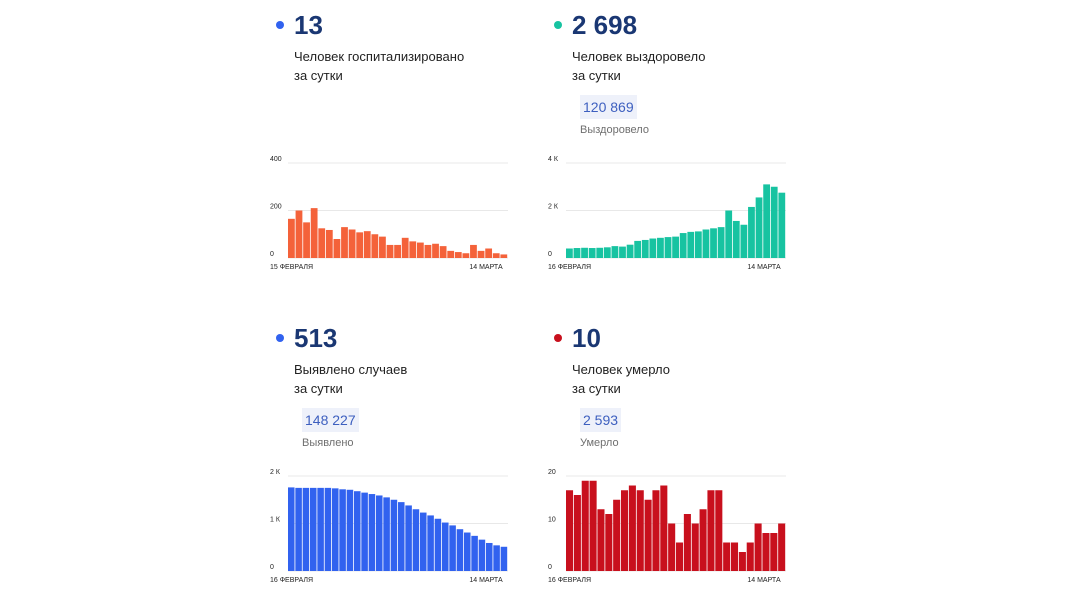  Describe the element at coordinates (667, 213) in the screenshot. I see `recovered-chart: 0 2 К 4 К 16 ФЕВРАЛЯ 14 МАРТА` at that location.